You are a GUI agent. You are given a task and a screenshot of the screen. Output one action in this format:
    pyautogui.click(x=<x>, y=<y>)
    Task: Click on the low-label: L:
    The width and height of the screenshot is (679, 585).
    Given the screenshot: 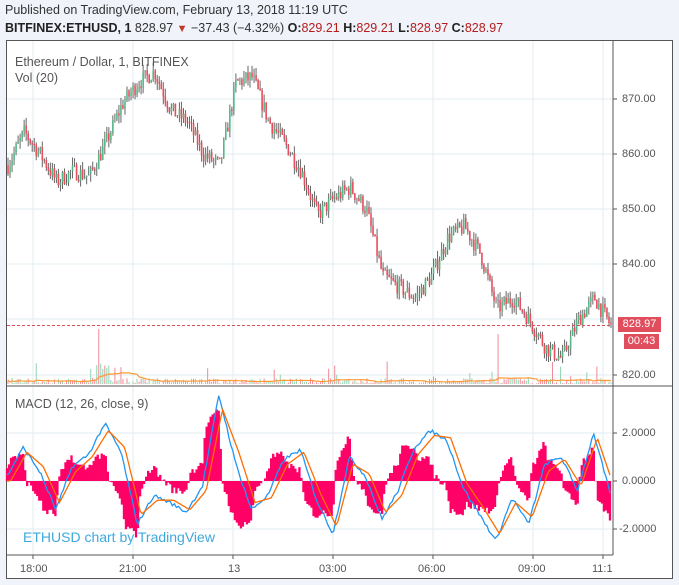 What is the action you would take?
    pyautogui.click(x=404, y=28)
    